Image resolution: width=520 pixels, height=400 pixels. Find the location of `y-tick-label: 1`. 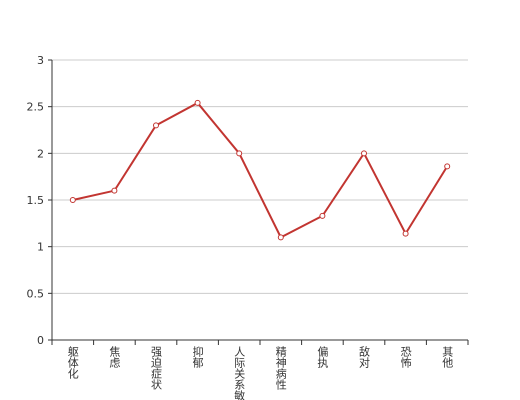

y-tick-label: 1 is located at coordinates (40, 247).